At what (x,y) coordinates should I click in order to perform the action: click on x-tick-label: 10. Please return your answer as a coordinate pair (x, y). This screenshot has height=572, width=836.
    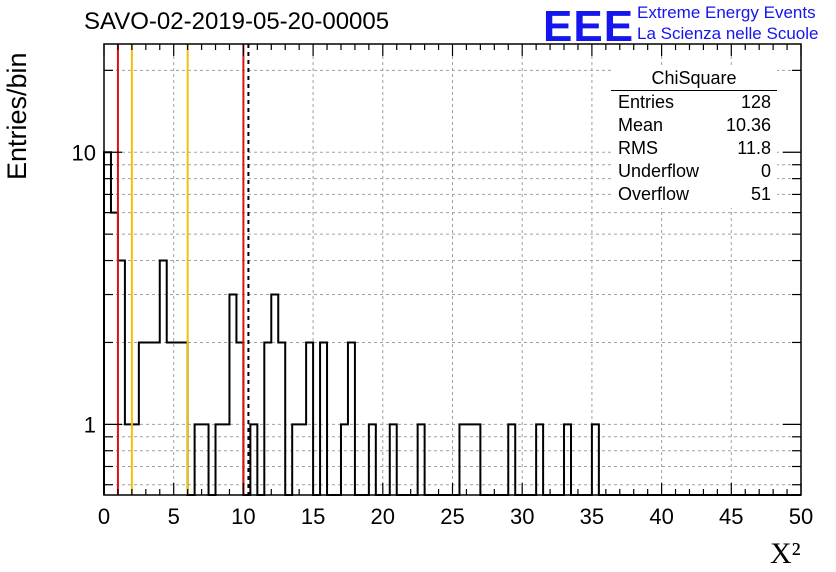
    Looking at the image, I should click on (243, 516).